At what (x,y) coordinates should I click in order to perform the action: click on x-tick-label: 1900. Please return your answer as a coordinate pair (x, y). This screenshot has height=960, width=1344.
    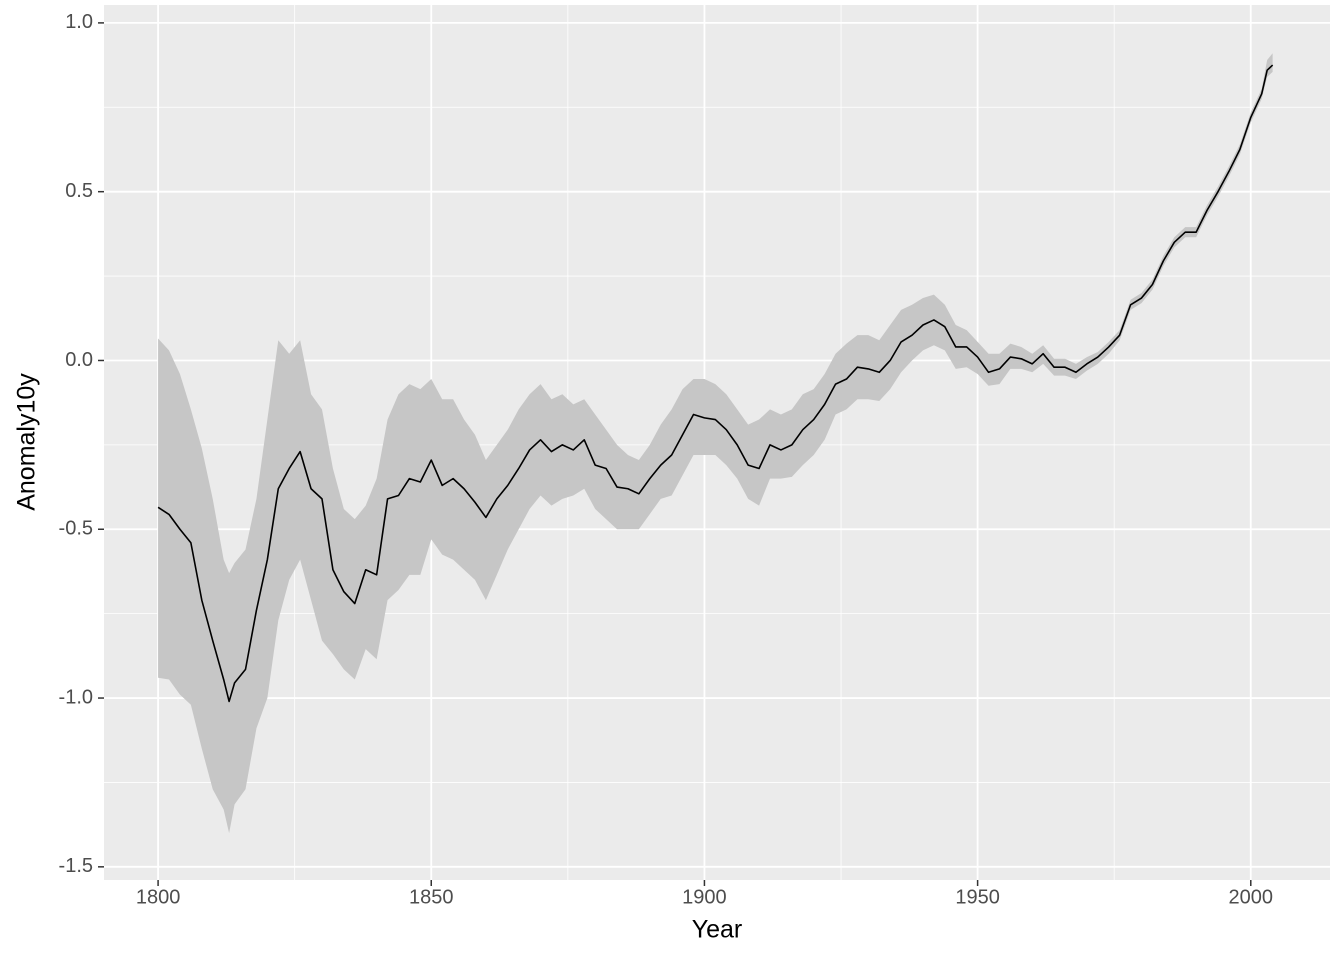
    Looking at the image, I should click on (704, 897).